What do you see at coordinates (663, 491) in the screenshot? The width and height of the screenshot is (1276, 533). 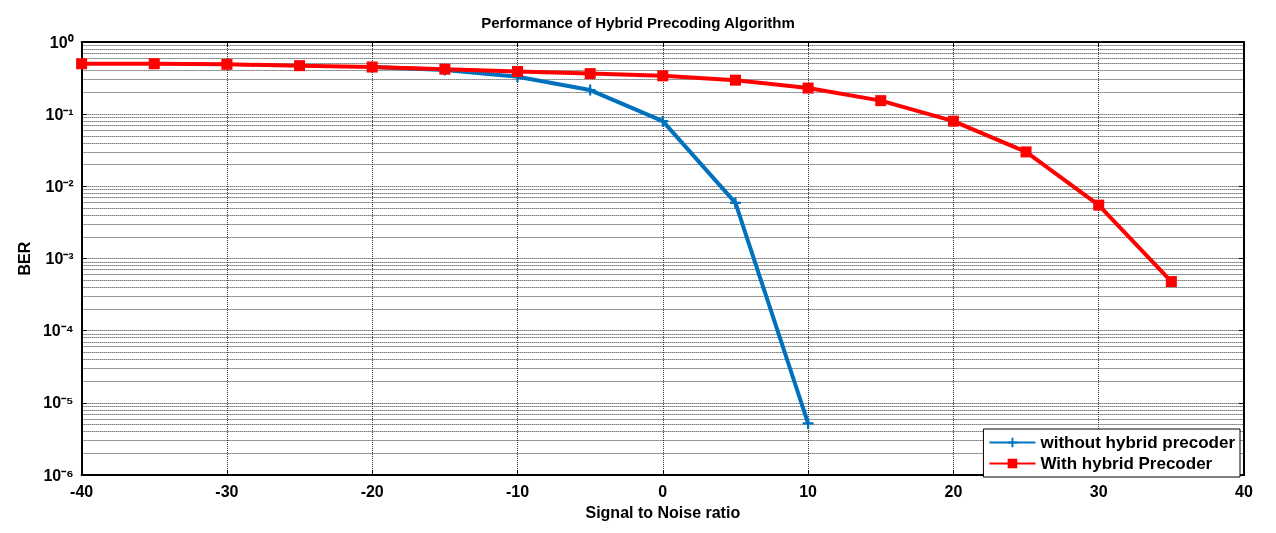 I see `x-tick-label: 0` at bounding box center [663, 491].